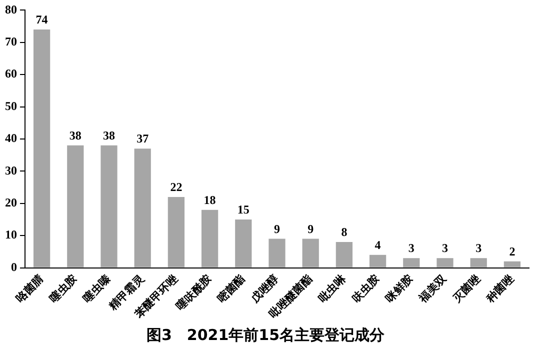 This screenshot has height=349, width=539. I want to click on y-tick-label: 80, so click(11, 9).